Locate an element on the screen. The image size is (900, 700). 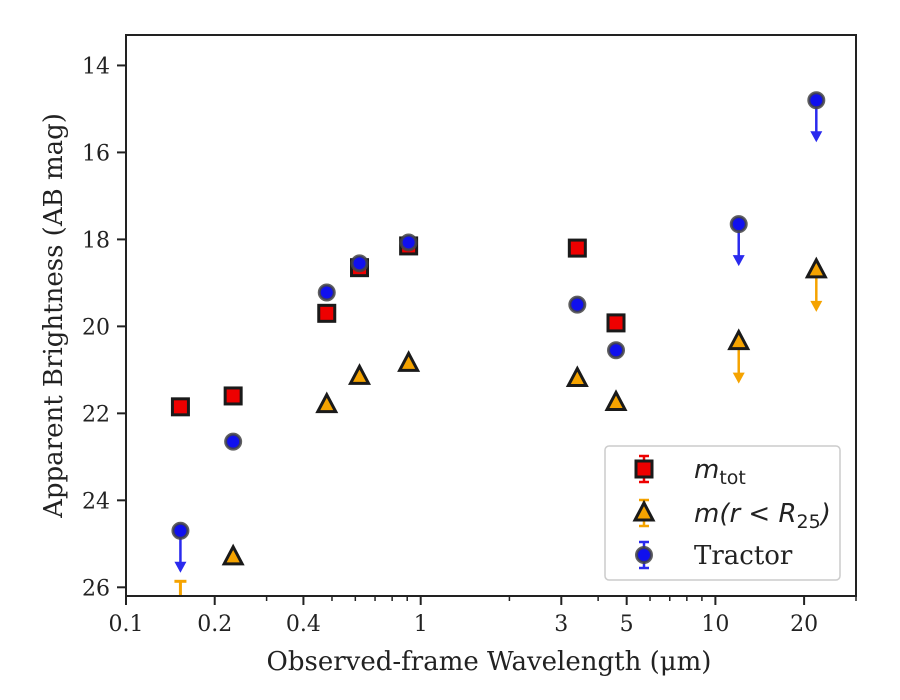
x-tick-label: 1 is located at coordinates (421, 624).